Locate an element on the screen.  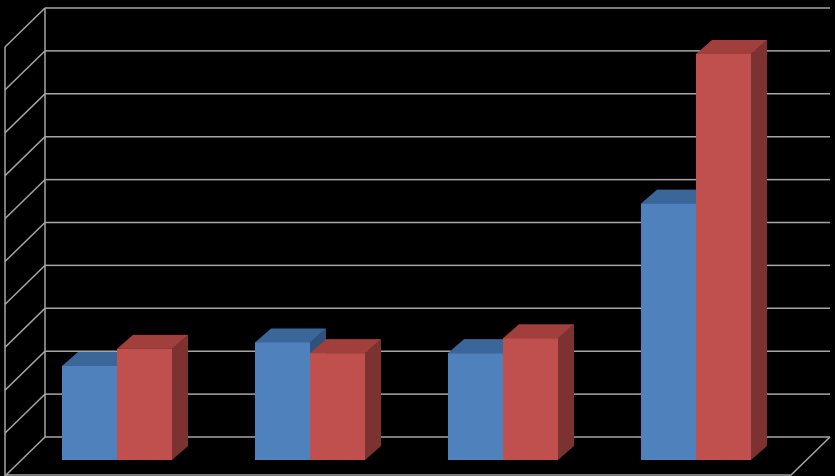
bar-top-s1-c1 is located at coordinates (97, 358).